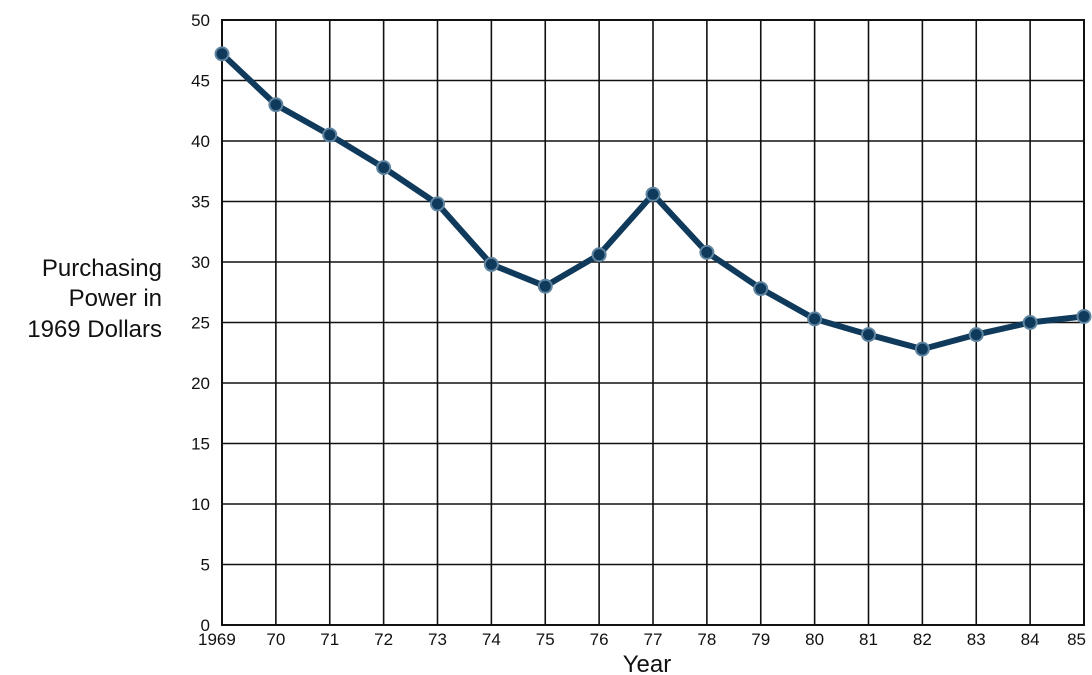 The height and width of the screenshot is (675, 1092). I want to click on y-tick-label: 40, so click(200, 141).